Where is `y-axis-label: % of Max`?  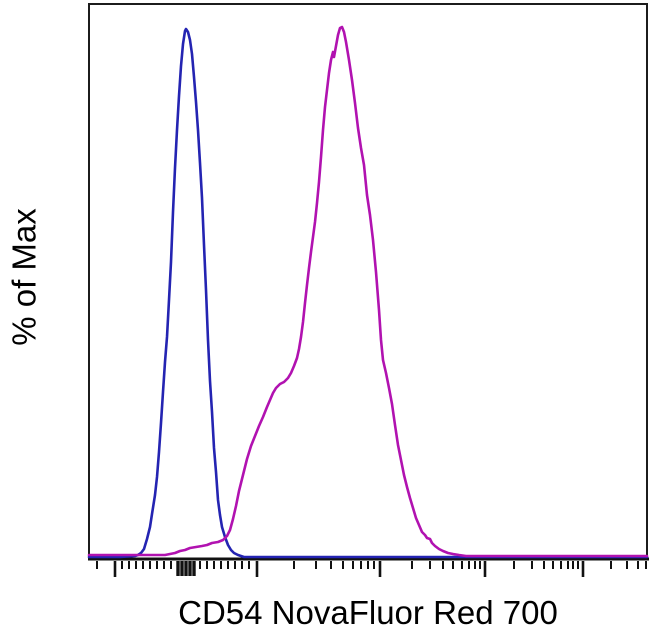
y-axis-label: % of Max is located at coordinates (24, 277).